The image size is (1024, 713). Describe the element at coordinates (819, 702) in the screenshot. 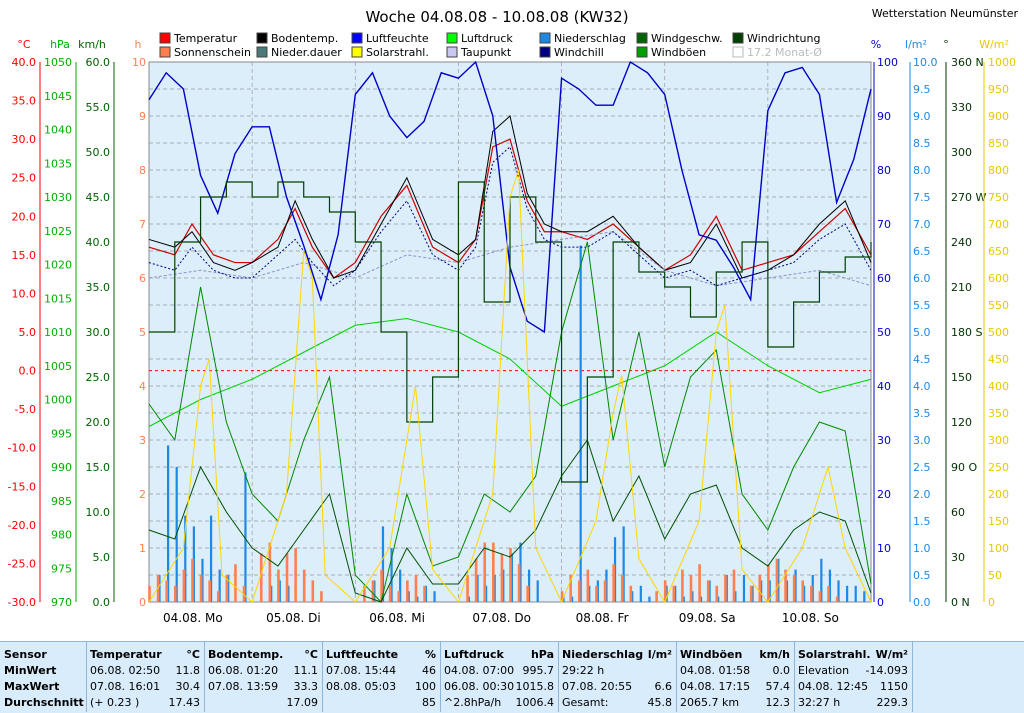

I see `stats-cell-left: 32:27 h` at that location.